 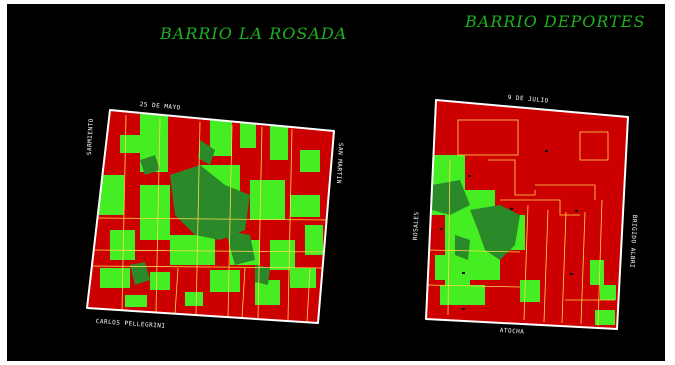 What do you see at coordinates (416, 226) in the screenshot?
I see `street-label-left-deportes: ROSALES` at bounding box center [416, 226].